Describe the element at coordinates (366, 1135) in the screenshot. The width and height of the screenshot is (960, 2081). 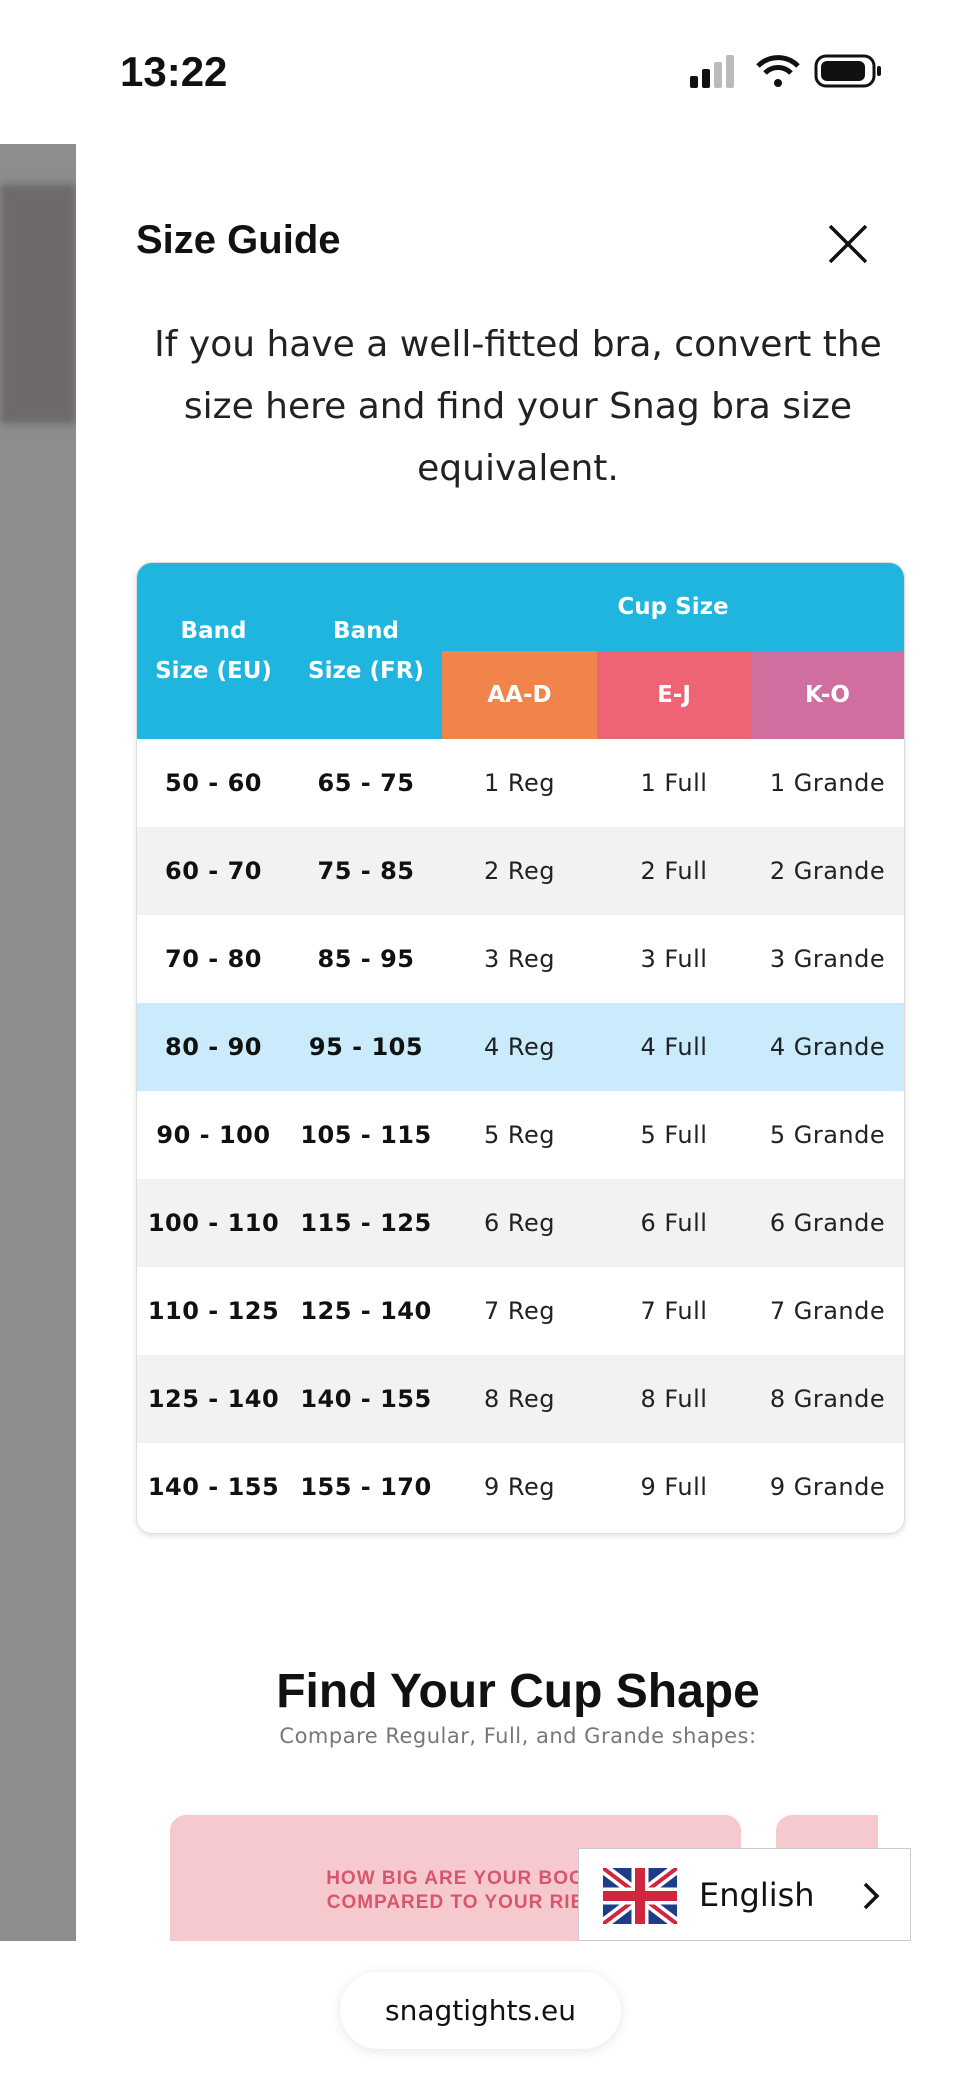
I see `table-cell: 105 - 115` at that location.